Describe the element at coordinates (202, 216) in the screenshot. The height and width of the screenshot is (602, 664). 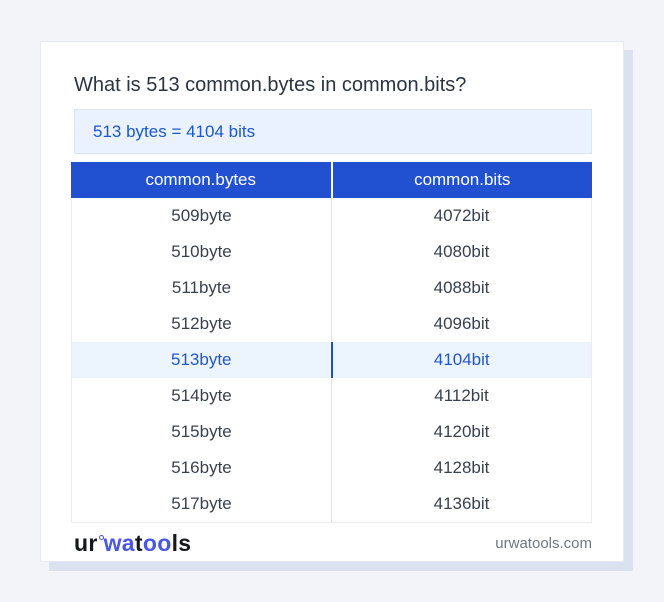
I see `bytes-cell: 509byte` at that location.